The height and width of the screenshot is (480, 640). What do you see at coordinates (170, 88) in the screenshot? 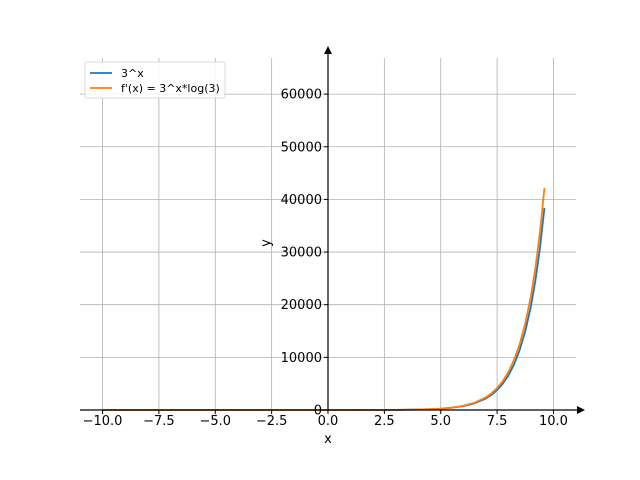
I see `legend-label-2: f'(x) = 3^x*log(3)` at bounding box center [170, 88].